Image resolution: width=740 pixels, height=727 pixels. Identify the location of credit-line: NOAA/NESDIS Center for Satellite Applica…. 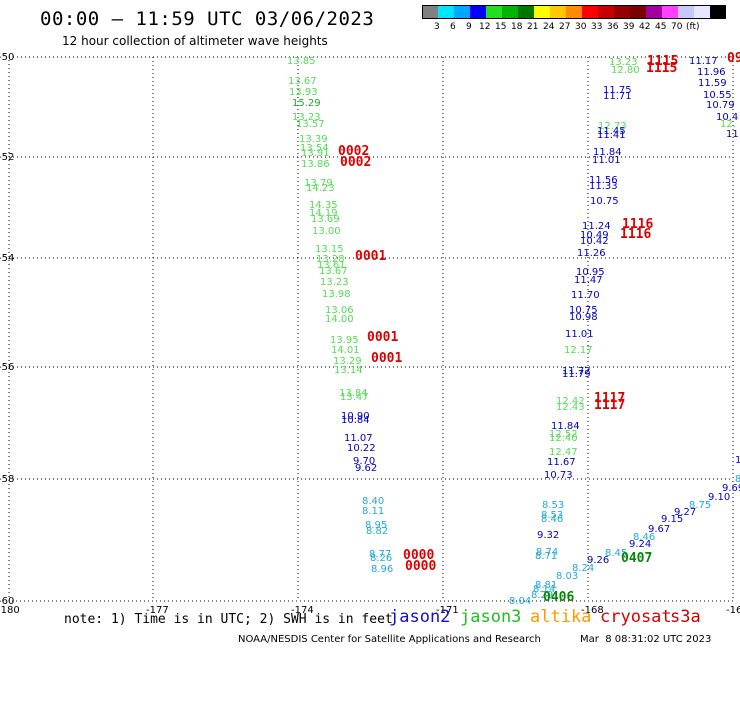
(389, 639).